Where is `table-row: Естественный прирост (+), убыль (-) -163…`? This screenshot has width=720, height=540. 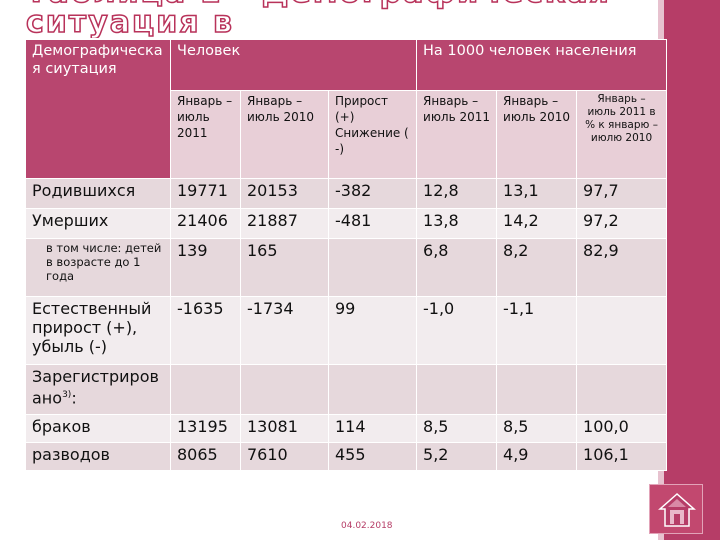
table-row: Естественный прирост (+), убыль (-) -163… is located at coordinates (346, 330).